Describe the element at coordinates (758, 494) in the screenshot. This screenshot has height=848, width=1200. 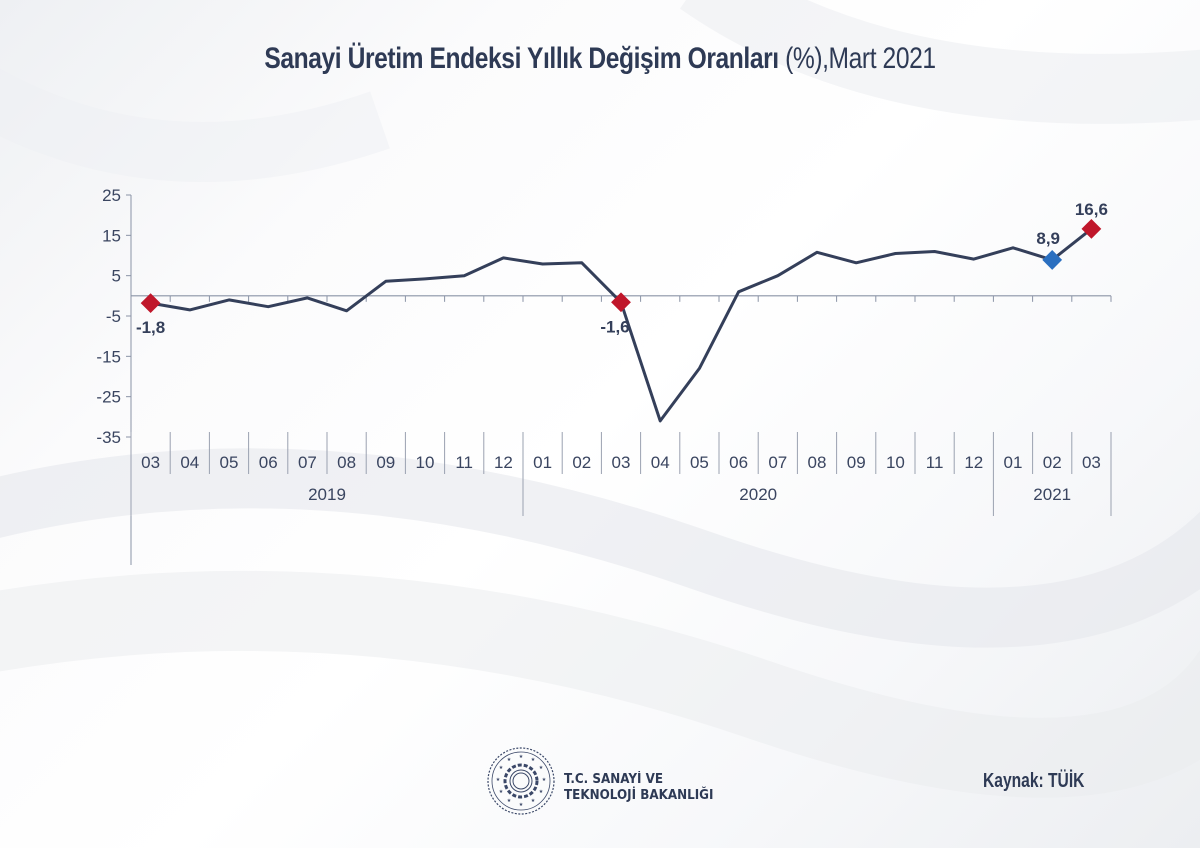
I see `year-label: 2020` at that location.